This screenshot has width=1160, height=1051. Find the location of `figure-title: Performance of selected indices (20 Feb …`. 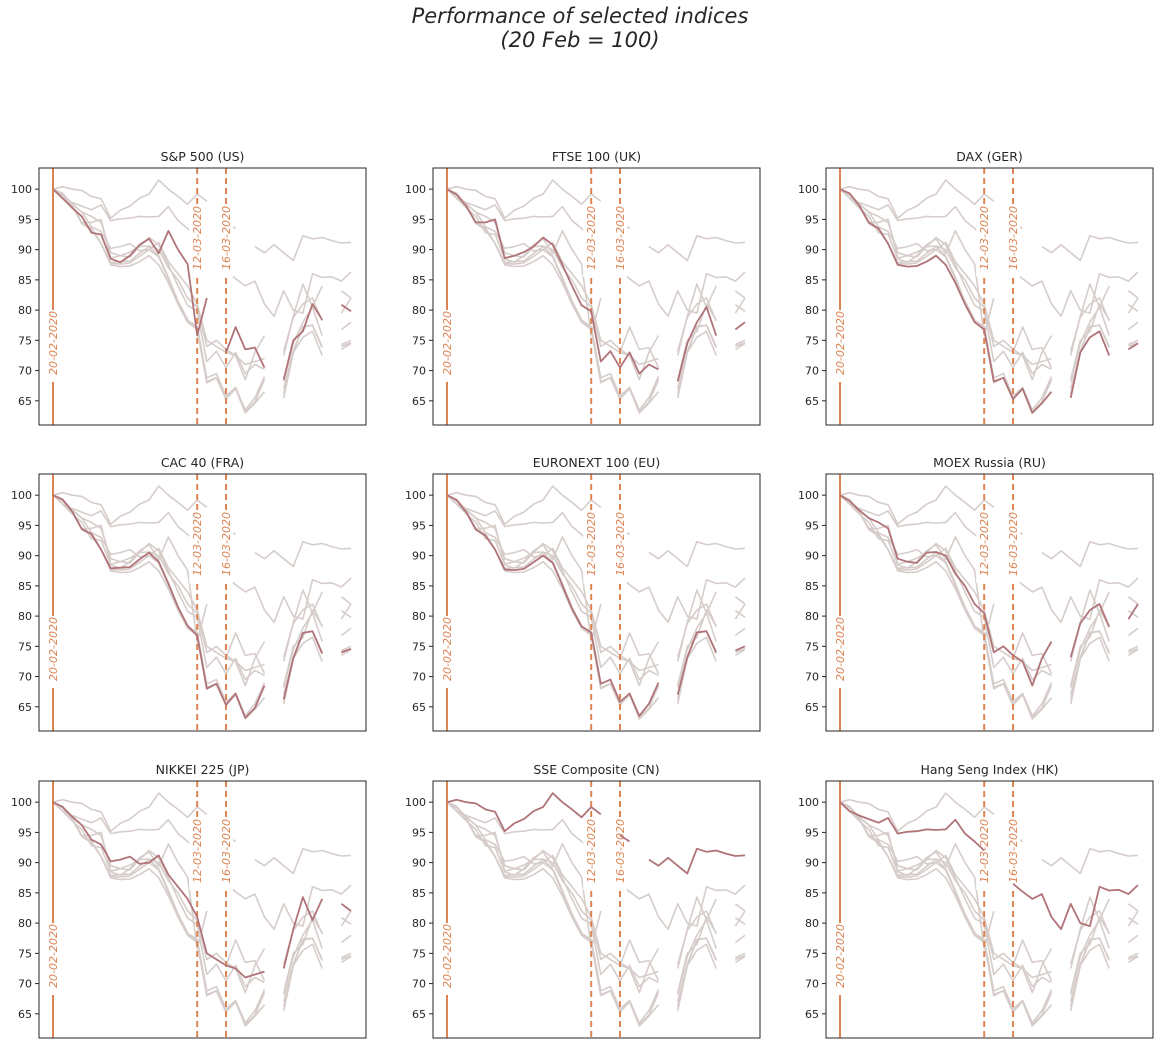

figure-title: Performance of selected indices (20 Feb … is located at coordinates (580, 28).